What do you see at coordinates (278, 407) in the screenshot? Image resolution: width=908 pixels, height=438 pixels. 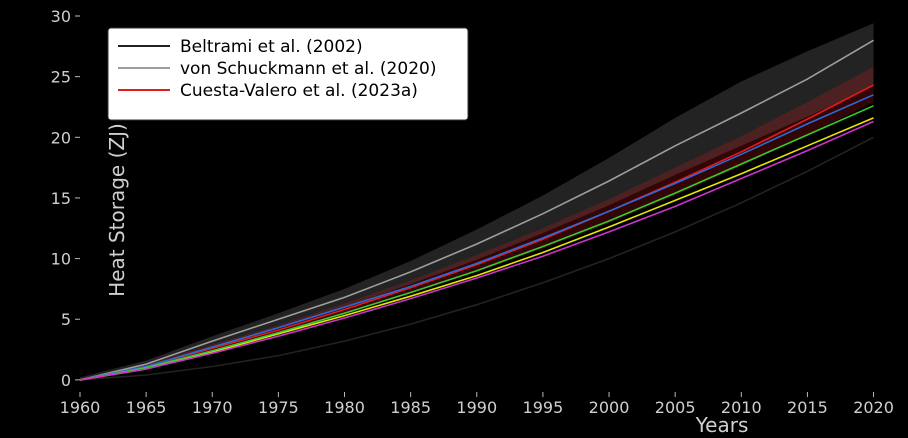 I see `x-tick-label: 1975` at bounding box center [278, 407].